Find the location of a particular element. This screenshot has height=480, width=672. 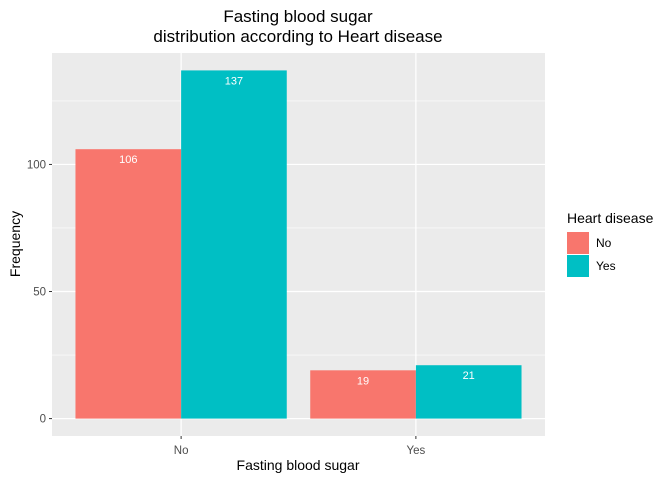

bar-label-no-yes: 137 is located at coordinates (234, 81).